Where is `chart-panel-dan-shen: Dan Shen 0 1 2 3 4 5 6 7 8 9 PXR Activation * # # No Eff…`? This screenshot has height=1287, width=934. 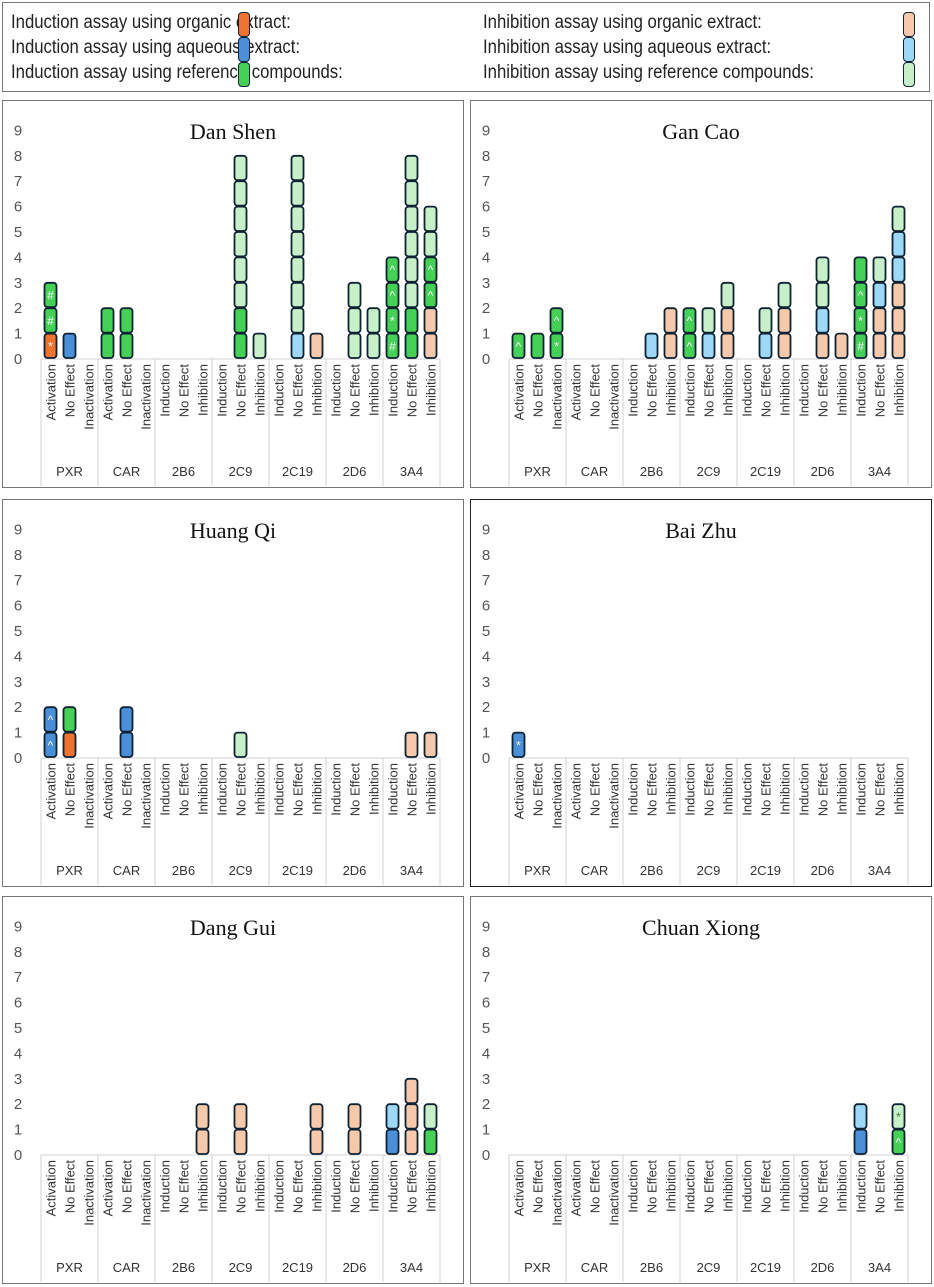 chart-panel-dan-shen: Dan Shen 0 1 2 3 4 5 6 7 8 9 PXR Activation * # # No Eff… is located at coordinates (233, 294).